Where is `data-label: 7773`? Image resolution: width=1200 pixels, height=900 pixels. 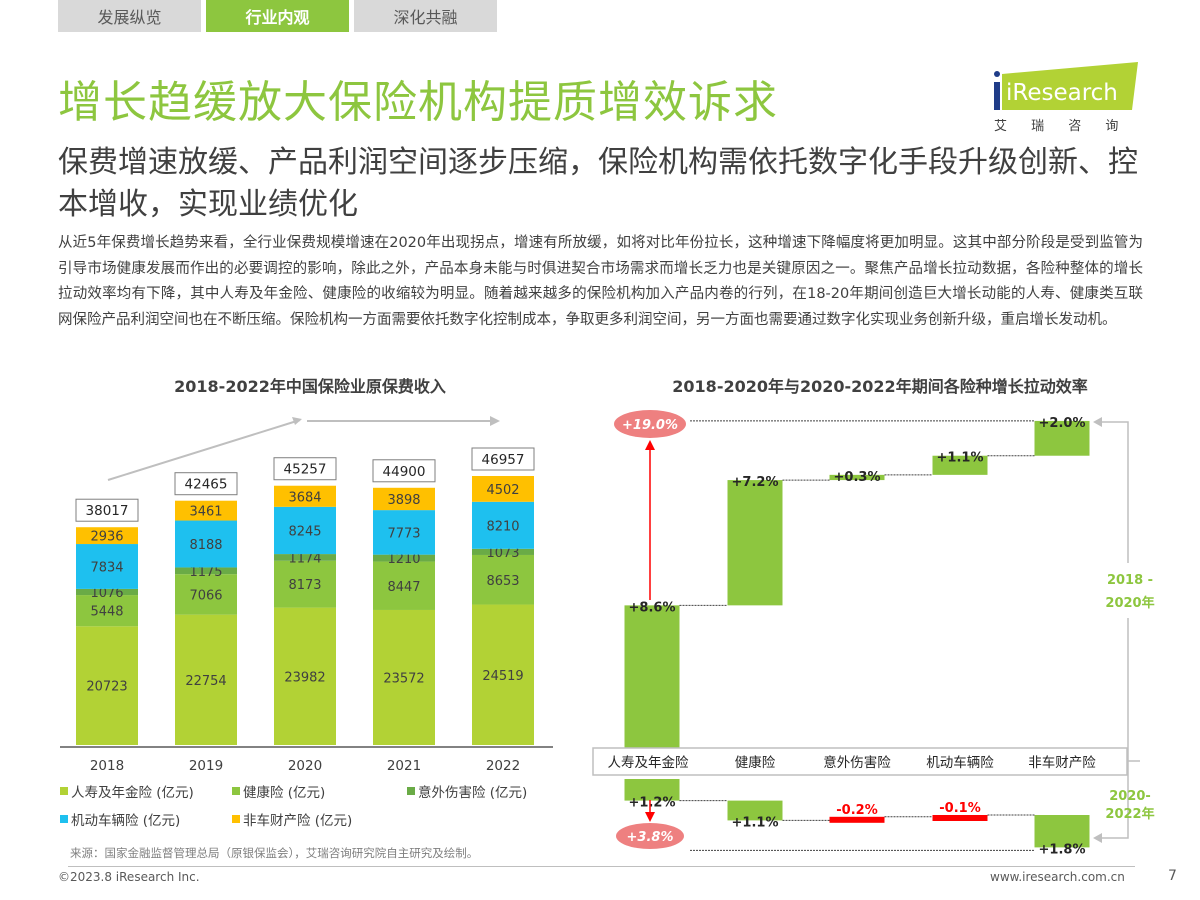
data-label: 7773 is located at coordinates (403, 533).